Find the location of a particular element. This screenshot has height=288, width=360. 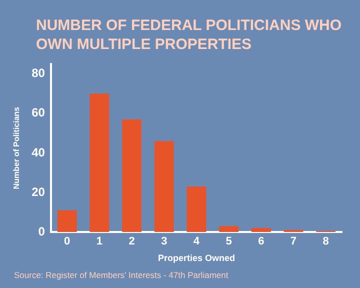

y-axis-title: Number of Politicians is located at coordinates (17, 148).